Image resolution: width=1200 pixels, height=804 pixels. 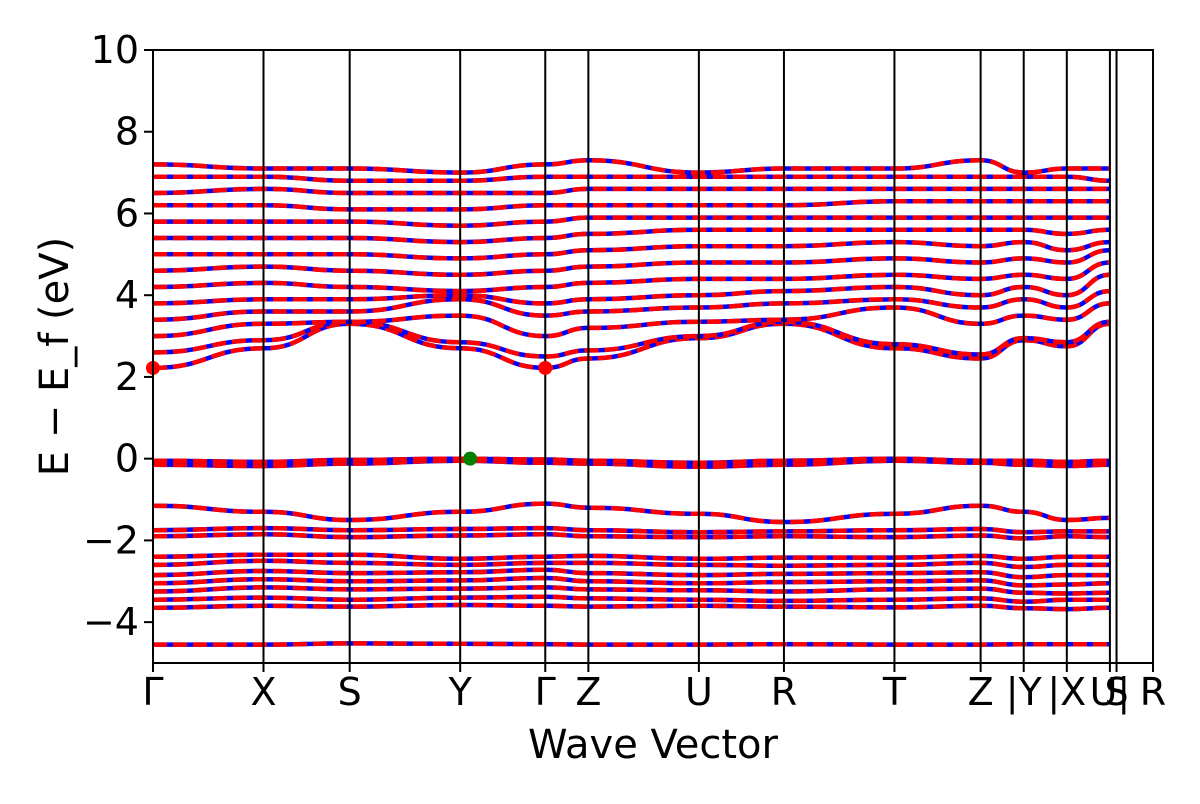 I want to click on y-tick-label: 0, so click(x=127, y=459).